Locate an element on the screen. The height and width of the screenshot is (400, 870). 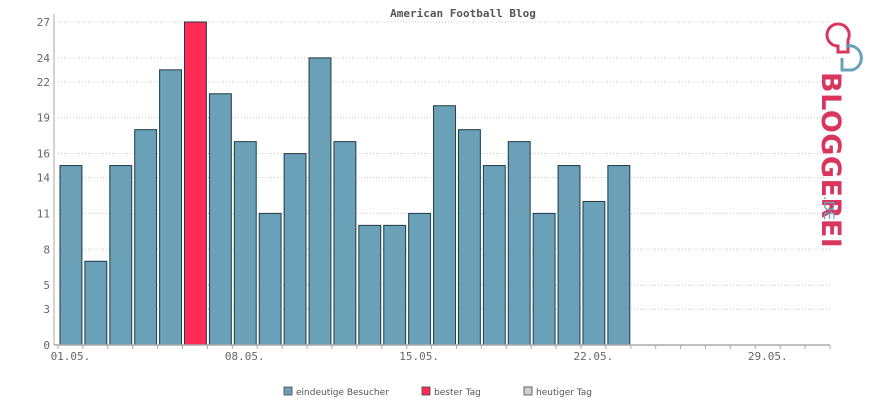
x-tick-label: 01.05. is located at coordinates (71, 356).